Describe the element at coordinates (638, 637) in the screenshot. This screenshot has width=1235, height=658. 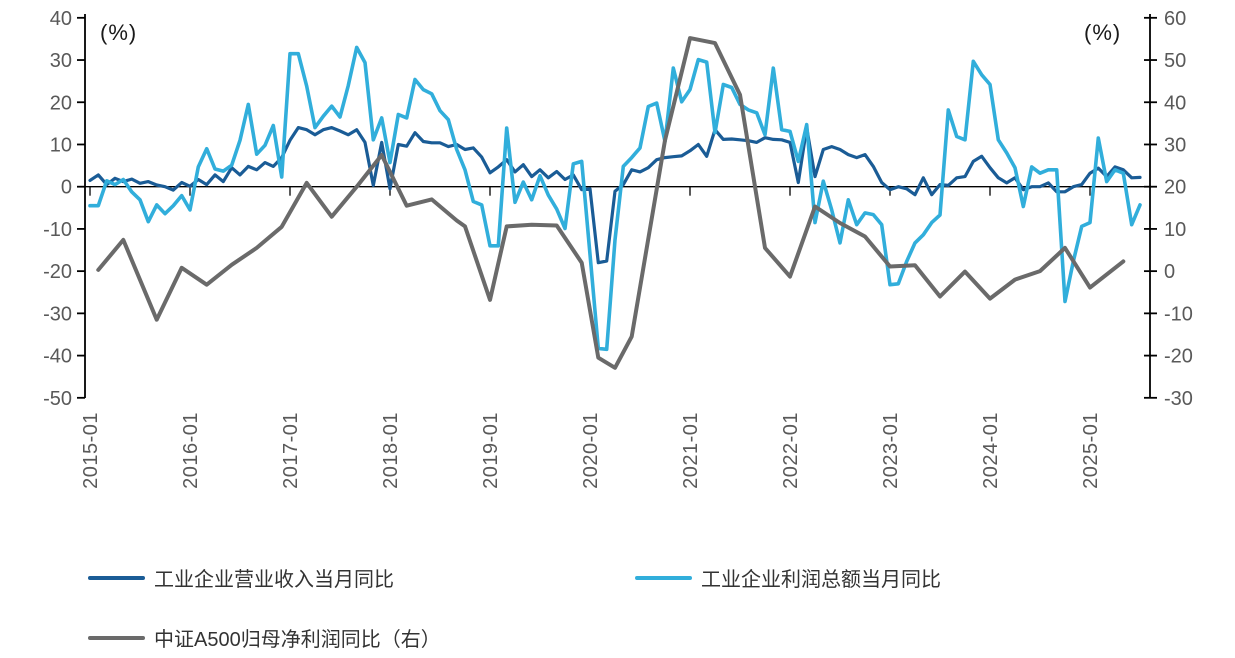
I see `legend-row: 中证A500归母净利润同比（右）` at that location.